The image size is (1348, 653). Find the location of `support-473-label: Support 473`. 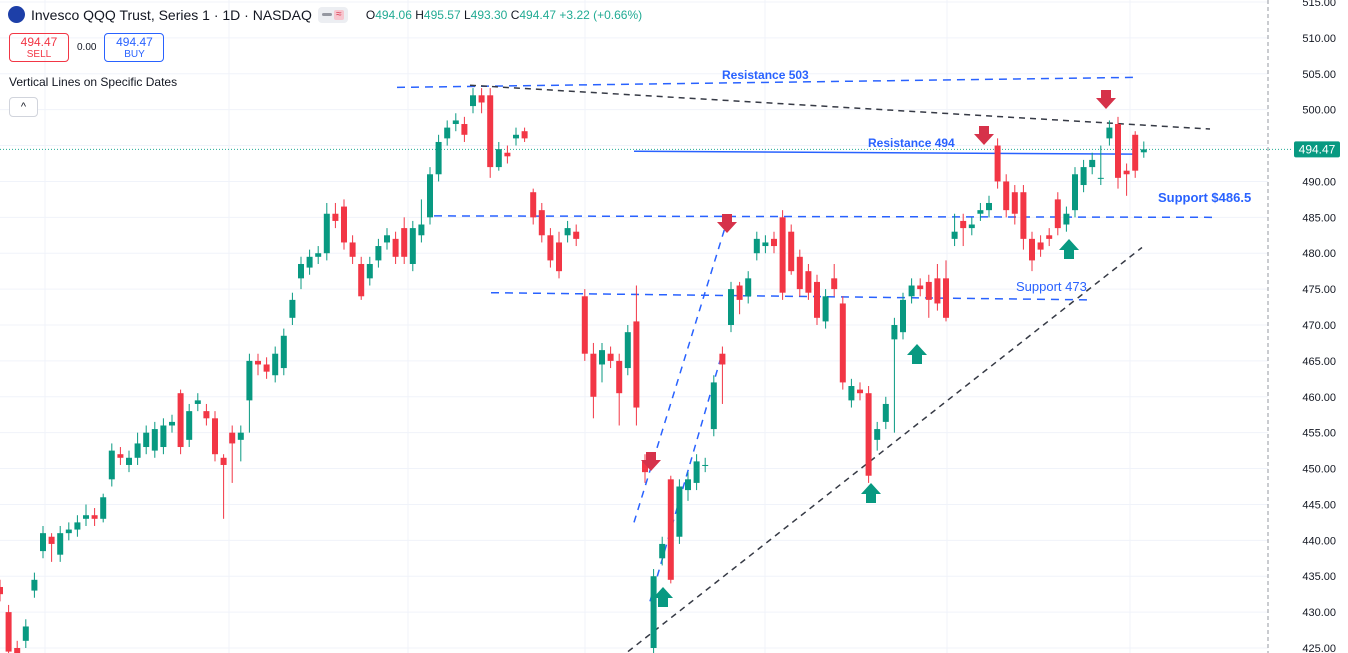

support-473-label: Support 473 is located at coordinates (1051, 286).